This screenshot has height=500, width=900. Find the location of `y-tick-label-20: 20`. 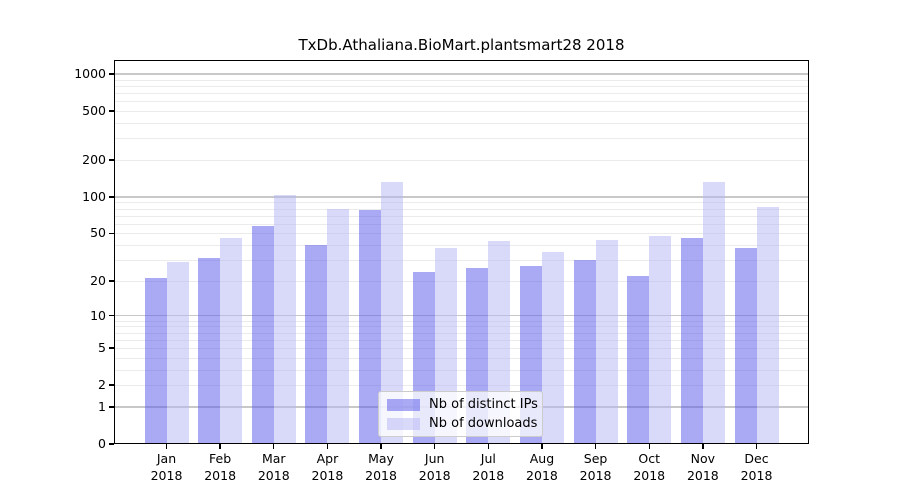

y-tick-label-20: 20 is located at coordinates (98, 280).